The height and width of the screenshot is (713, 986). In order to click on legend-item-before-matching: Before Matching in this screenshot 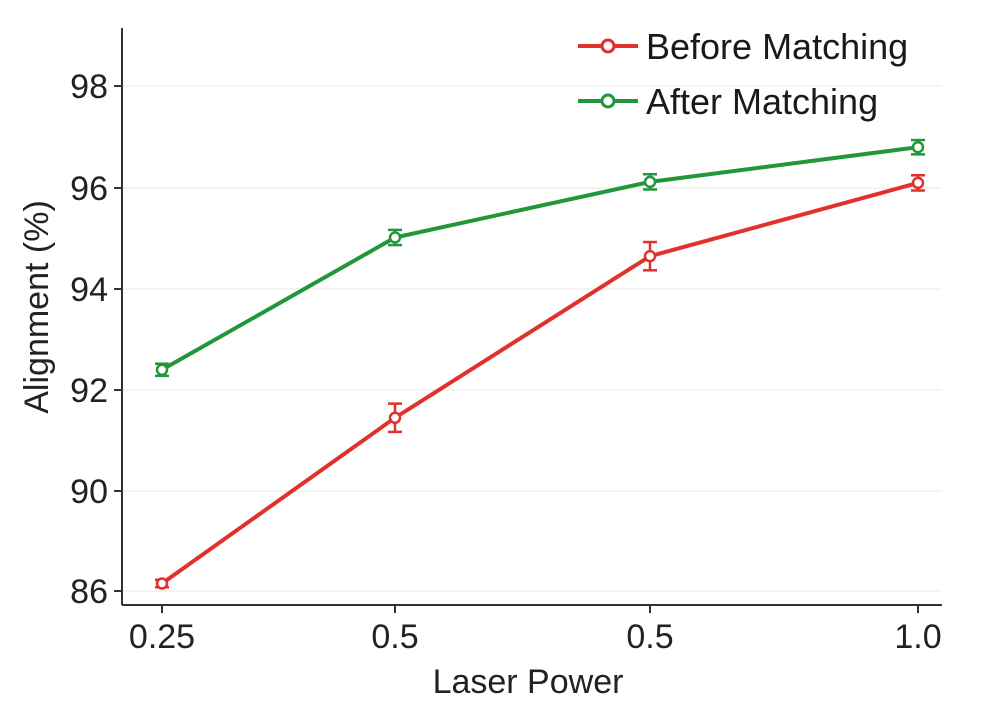, I will do `click(743, 46)`.